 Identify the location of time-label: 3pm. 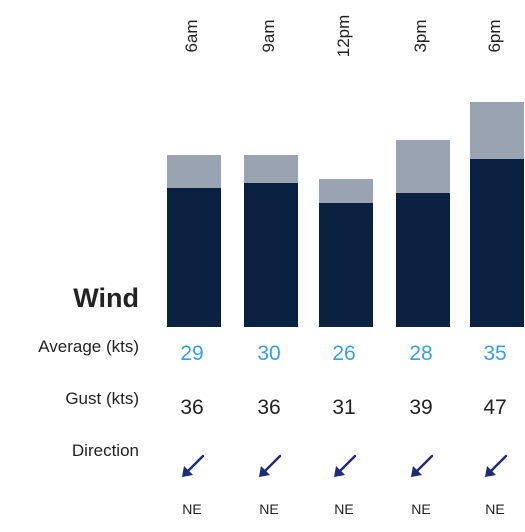
(420, 36).